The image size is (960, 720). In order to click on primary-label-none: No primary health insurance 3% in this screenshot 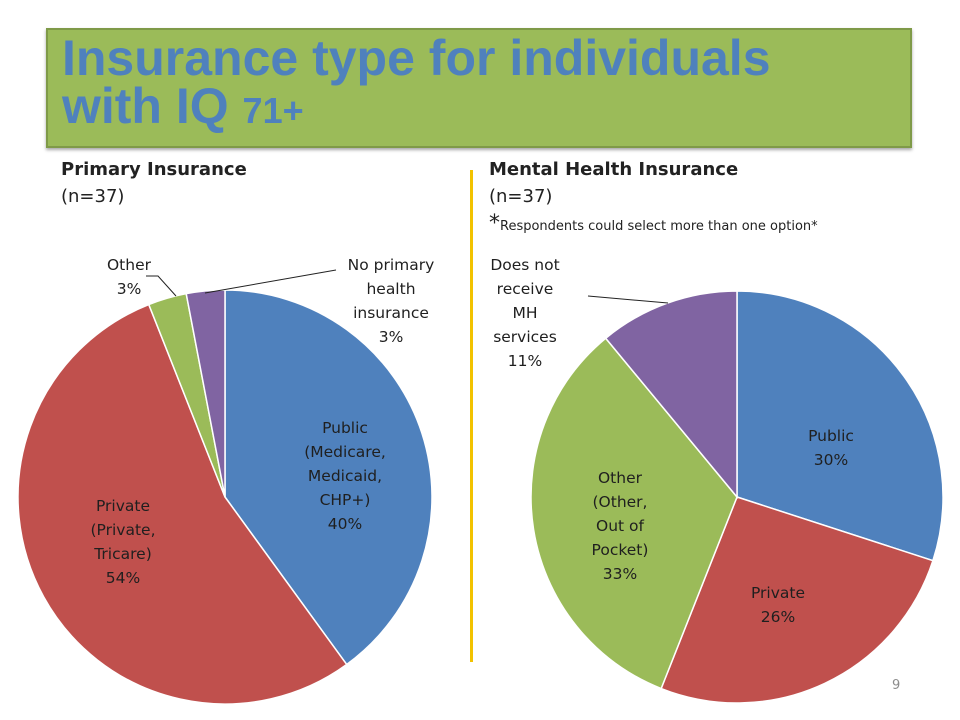, I will do `click(391, 301)`.